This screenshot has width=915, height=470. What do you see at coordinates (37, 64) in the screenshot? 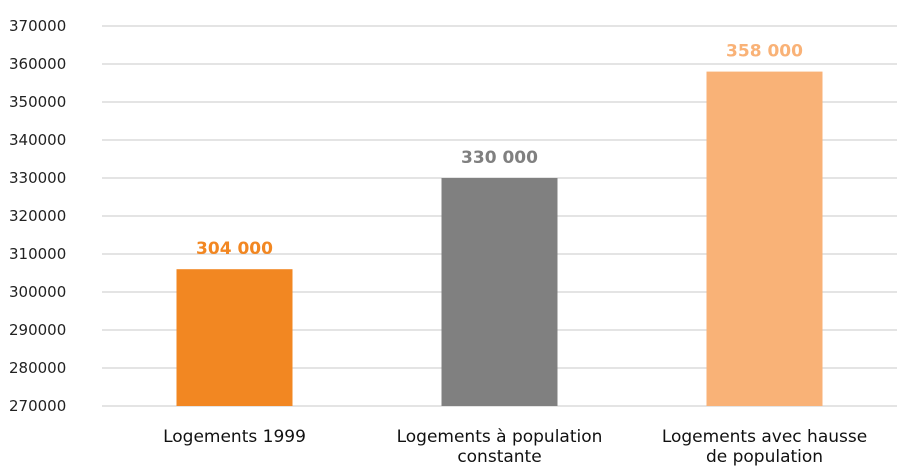
I see `y-tick-label: 360000` at bounding box center [37, 64].